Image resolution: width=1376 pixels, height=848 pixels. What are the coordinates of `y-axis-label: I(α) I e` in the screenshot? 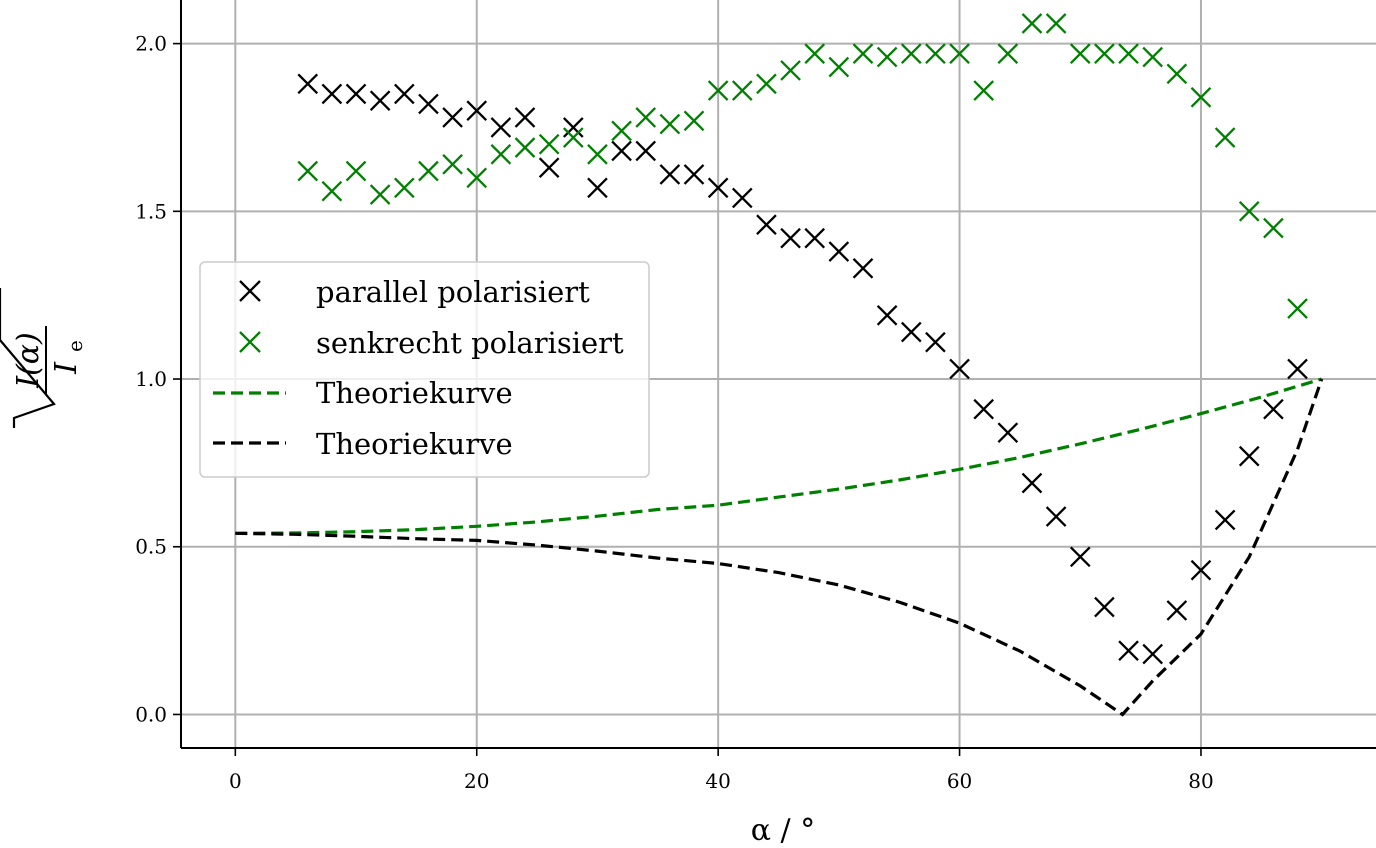 It's located at (43, 358).